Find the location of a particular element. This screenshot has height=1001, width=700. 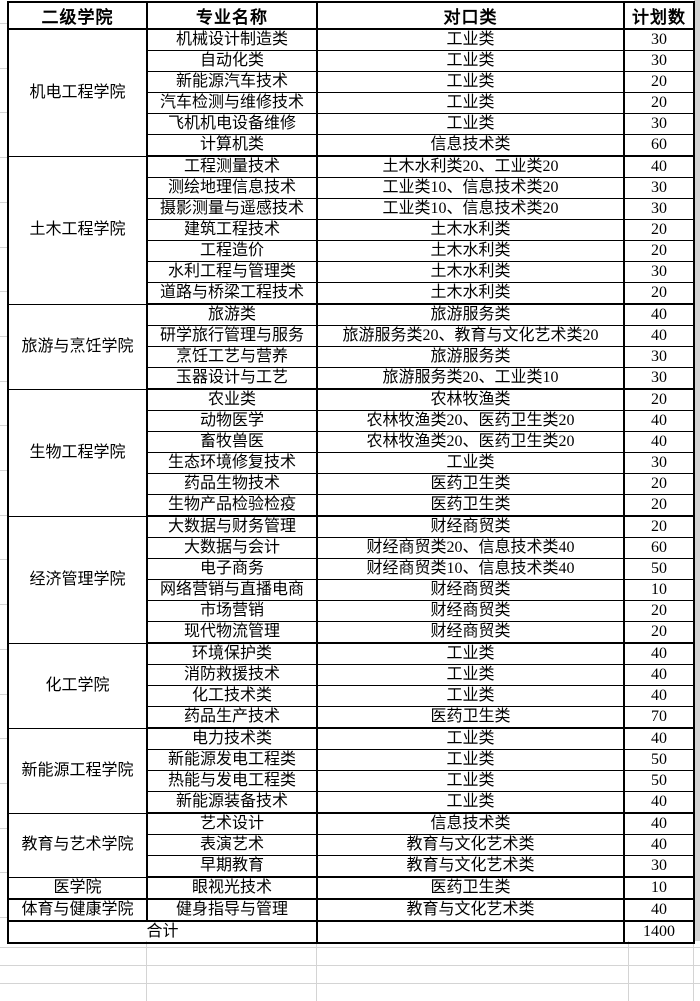

major-cell: 摄影测量与遥感技术 is located at coordinates (232, 209).